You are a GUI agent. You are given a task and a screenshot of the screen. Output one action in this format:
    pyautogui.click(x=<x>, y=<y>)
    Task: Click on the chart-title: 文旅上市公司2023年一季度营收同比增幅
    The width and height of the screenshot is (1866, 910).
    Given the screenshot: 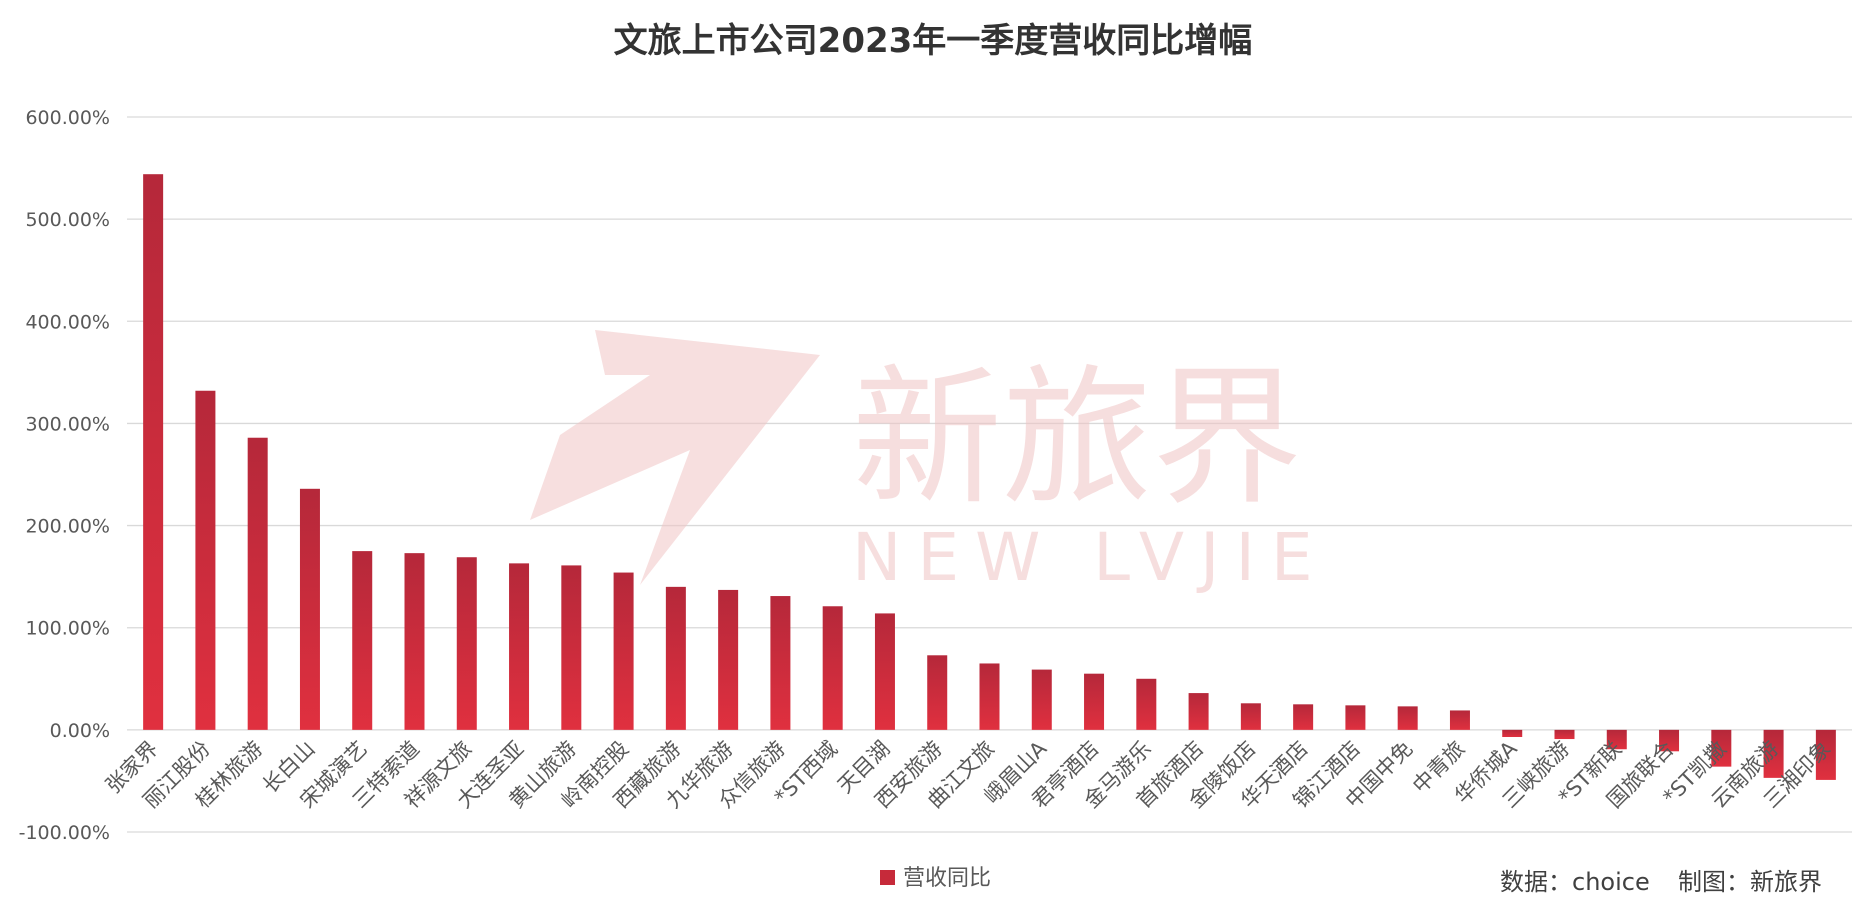 What is the action you would take?
    pyautogui.click(x=933, y=41)
    